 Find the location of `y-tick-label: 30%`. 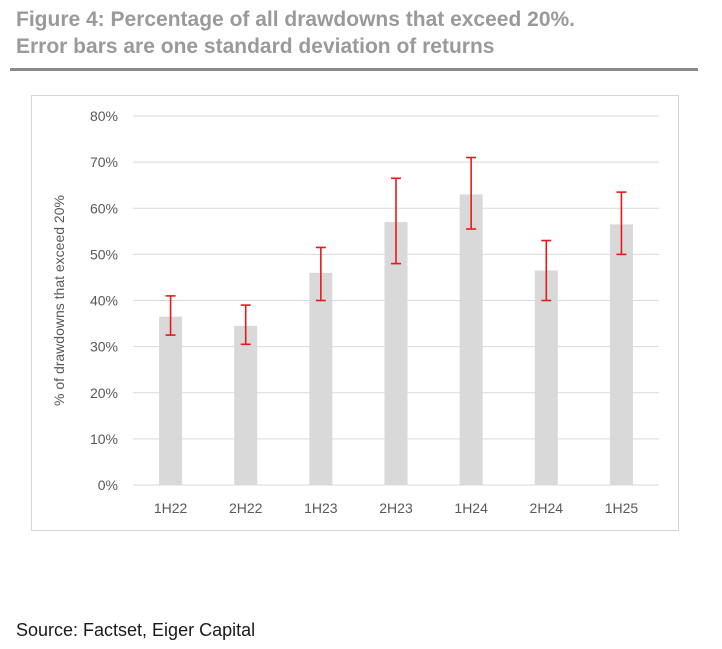

y-tick-label: 30% is located at coordinates (104, 347).